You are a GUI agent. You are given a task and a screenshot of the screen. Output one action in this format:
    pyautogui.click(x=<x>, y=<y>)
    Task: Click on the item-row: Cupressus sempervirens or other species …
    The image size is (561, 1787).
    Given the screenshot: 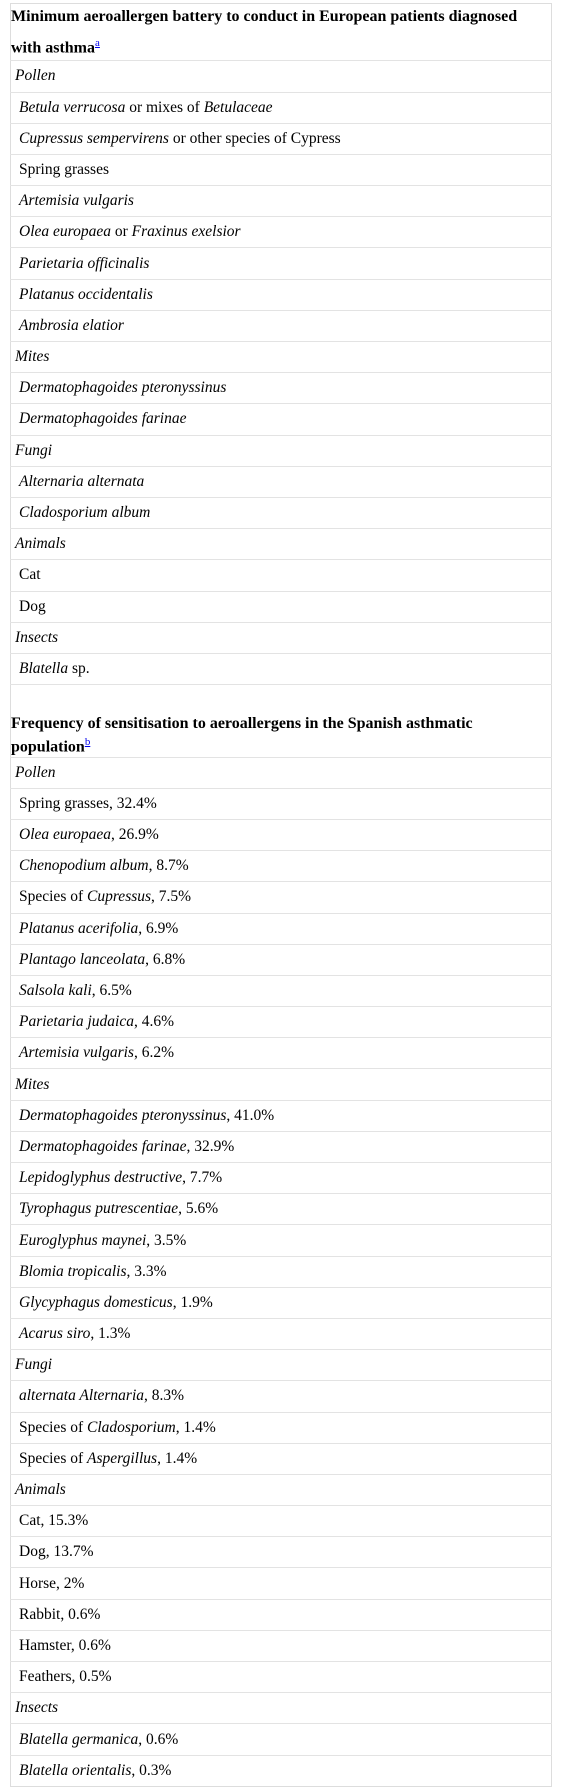 What is the action you would take?
    pyautogui.click(x=281, y=138)
    